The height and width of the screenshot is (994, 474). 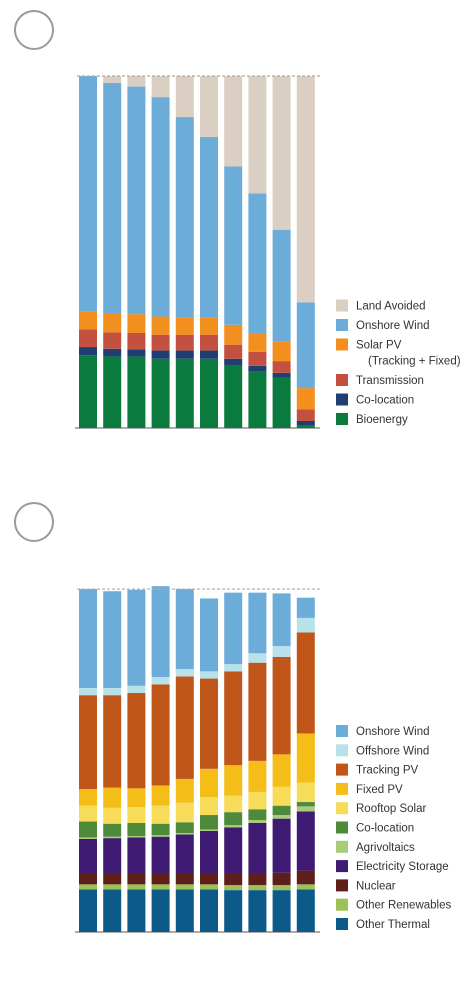 I want to click on legend-label-line: Electricity Storage, so click(x=402, y=867).